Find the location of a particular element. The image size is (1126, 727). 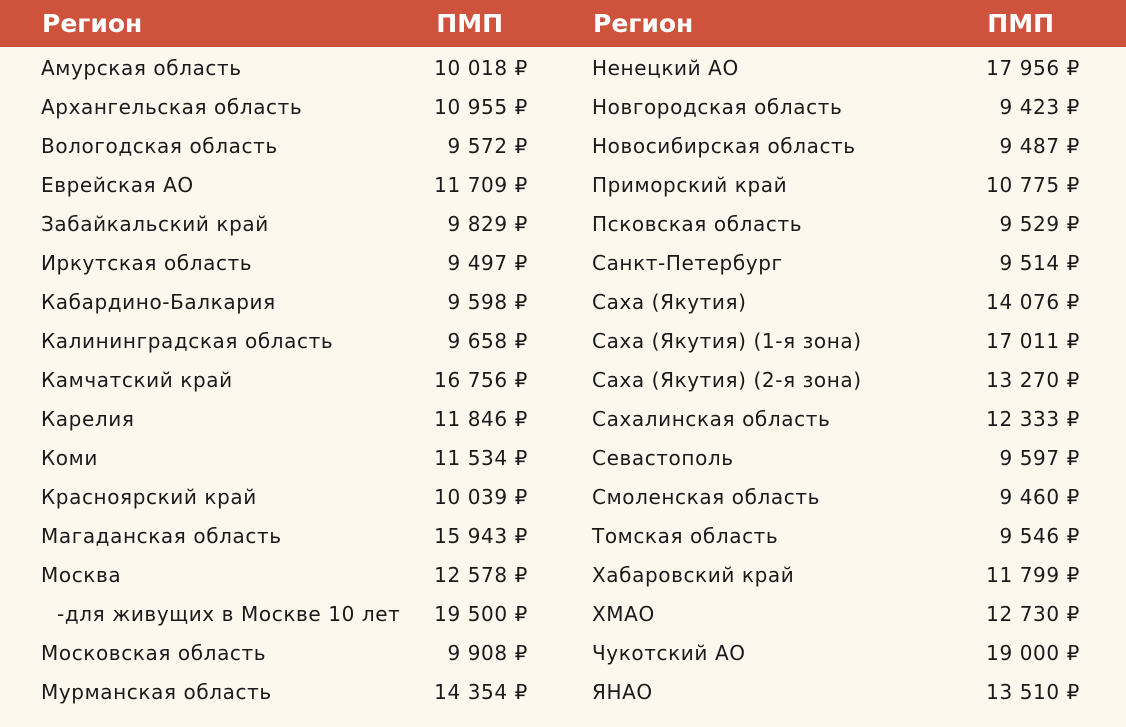

table-row: Приморский край 10 775 ₽ is located at coordinates (842, 184).